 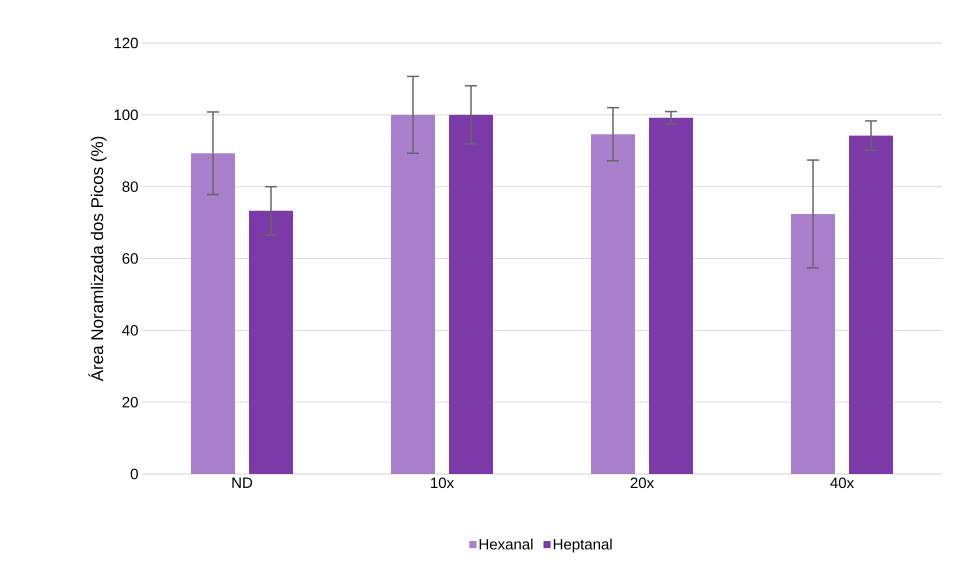 I want to click on x-tick-label: ND, so click(x=242, y=483).